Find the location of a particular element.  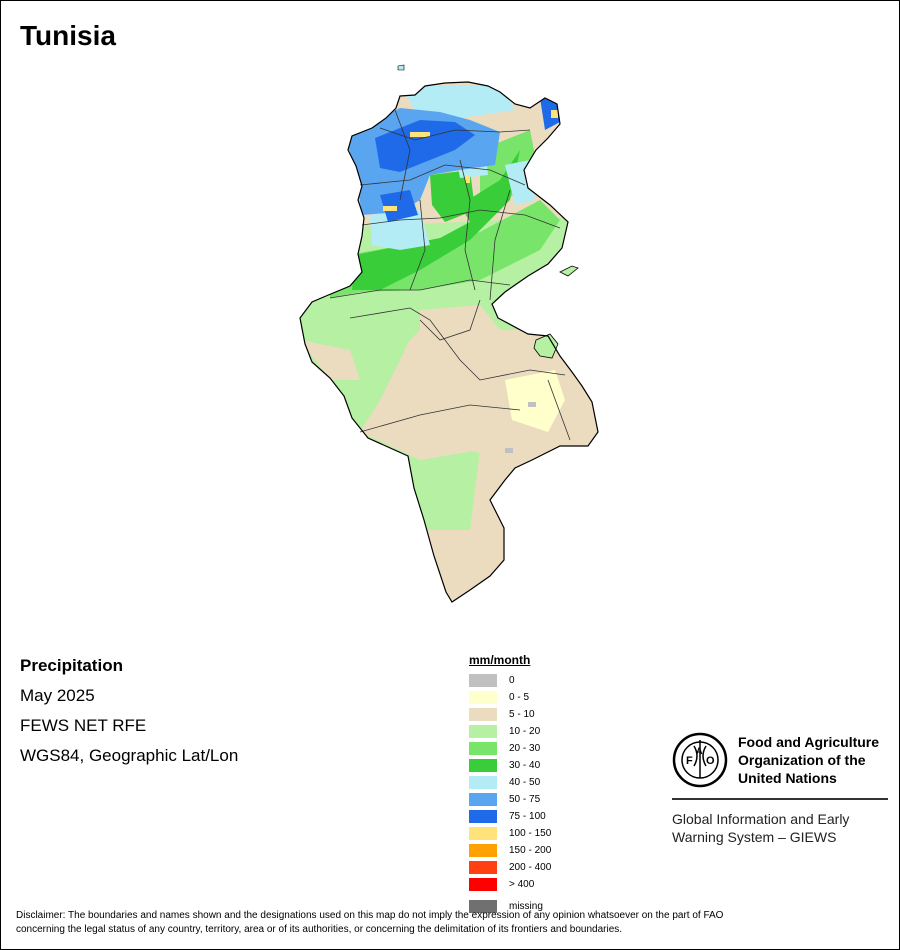

legend-label: 5 - 10 is located at coordinates (522, 714).